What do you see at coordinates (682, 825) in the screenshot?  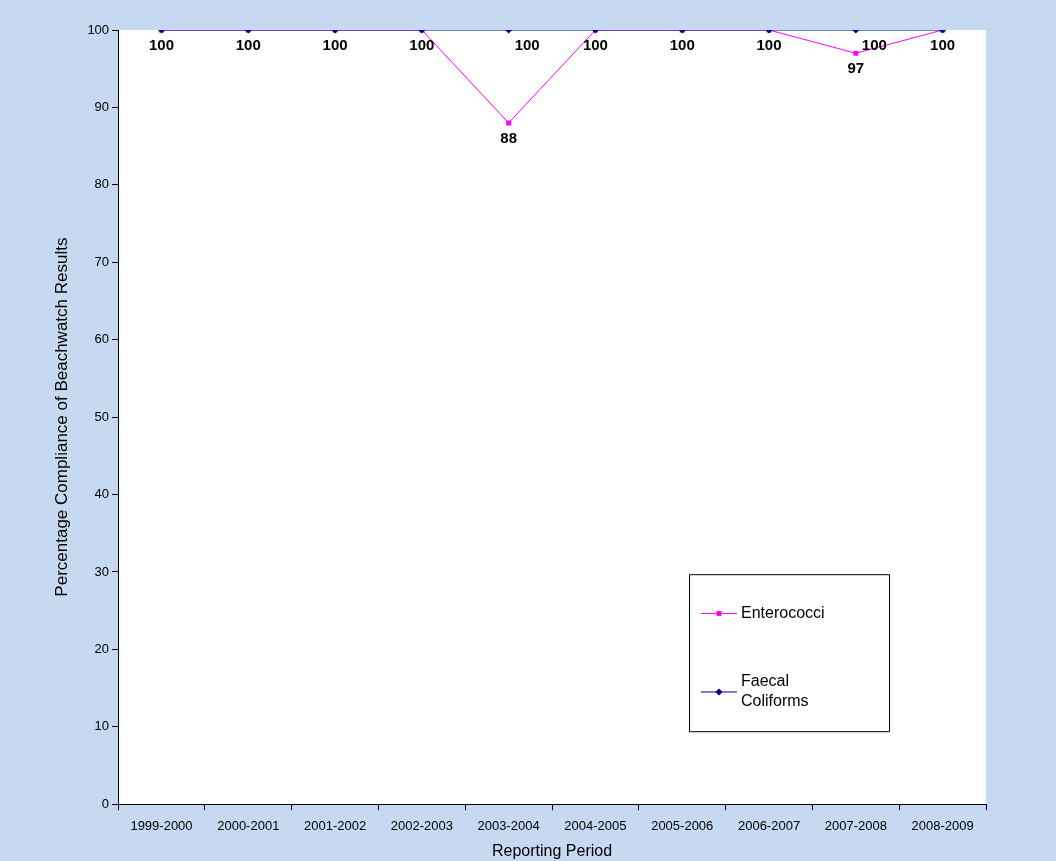 I see `x-tick-label: 2005-2006` at bounding box center [682, 825].